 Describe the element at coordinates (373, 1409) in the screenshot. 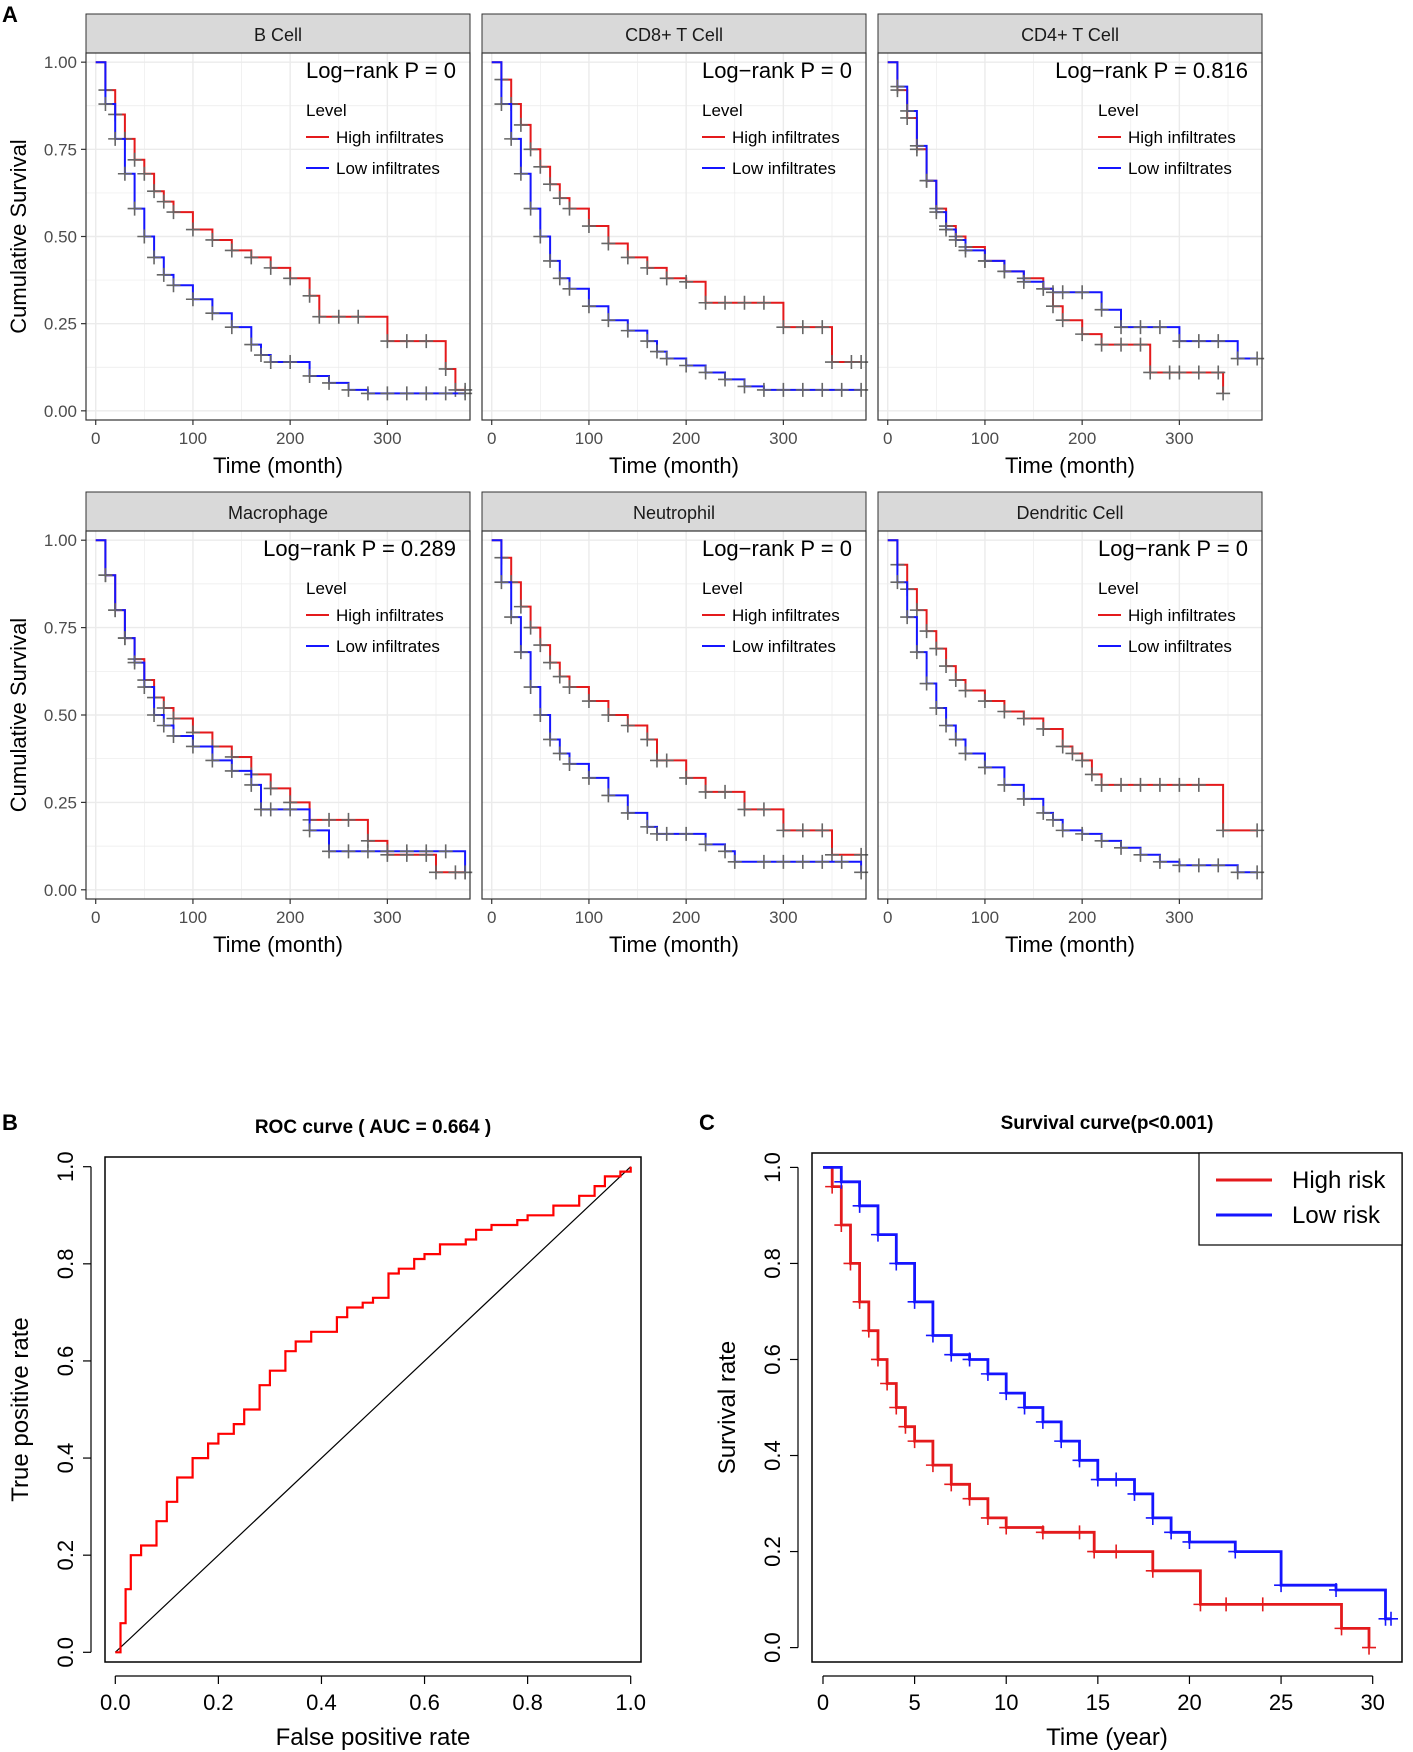

I see `roc-diagonal` at that location.